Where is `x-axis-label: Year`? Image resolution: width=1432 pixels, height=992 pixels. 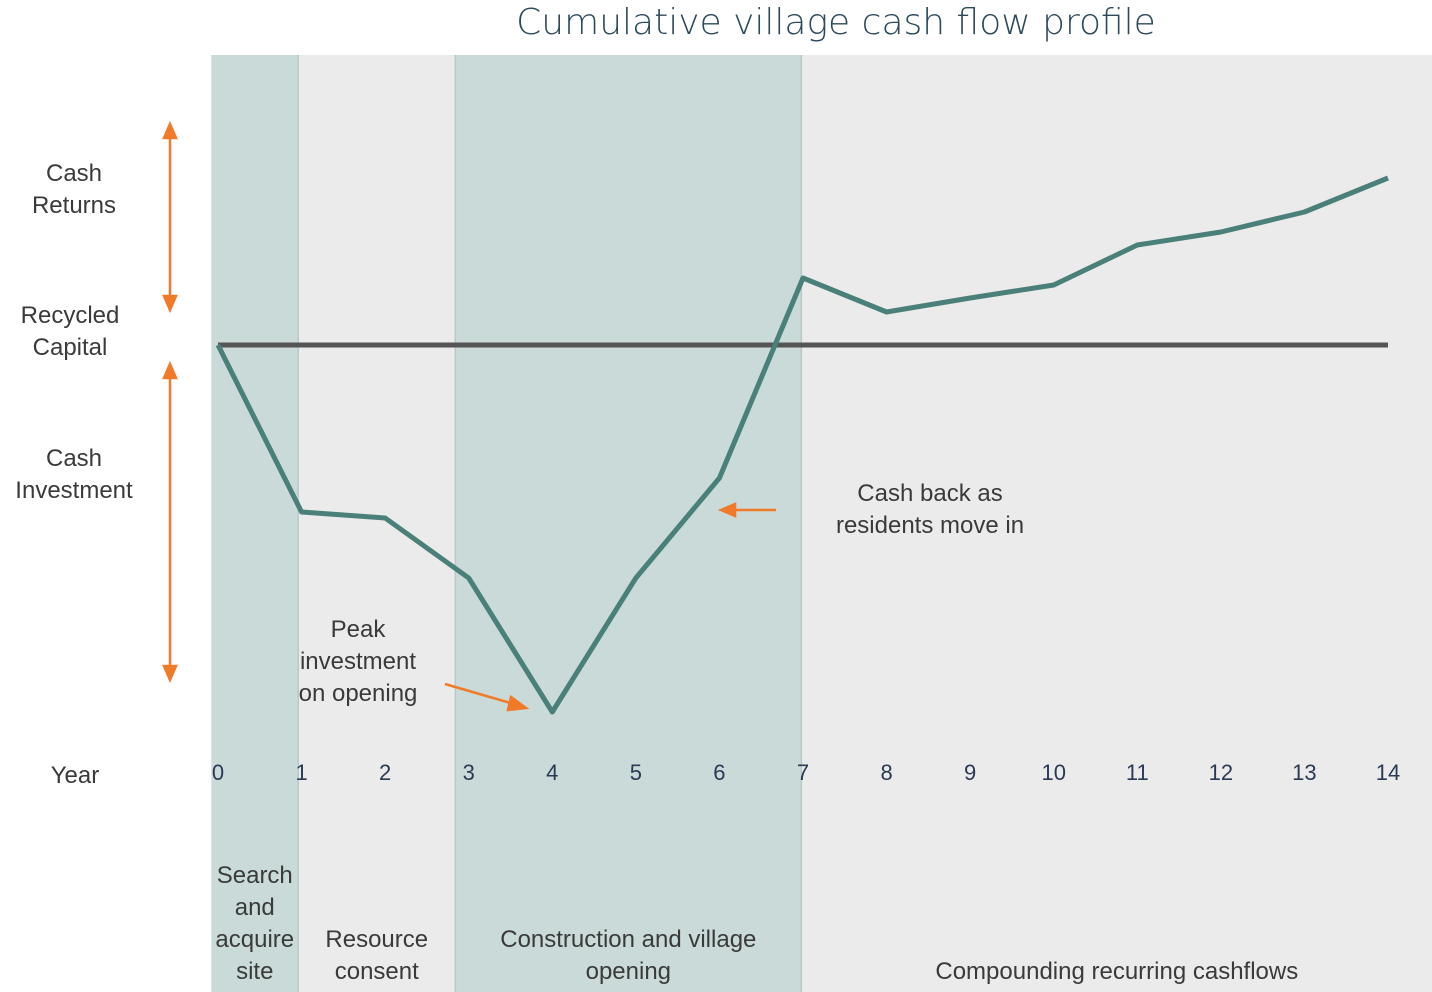
x-axis-label: Year is located at coordinates (75, 775).